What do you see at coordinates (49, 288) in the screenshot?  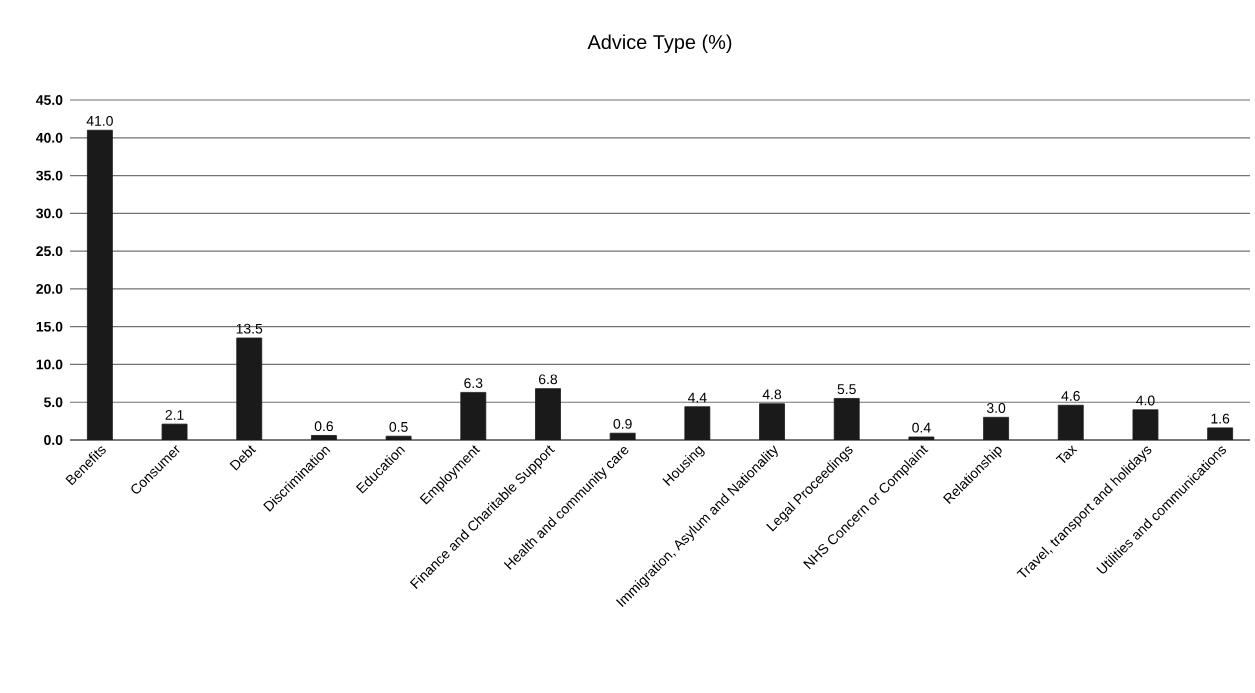 I see `y-tick-label: 20.0` at bounding box center [49, 288].